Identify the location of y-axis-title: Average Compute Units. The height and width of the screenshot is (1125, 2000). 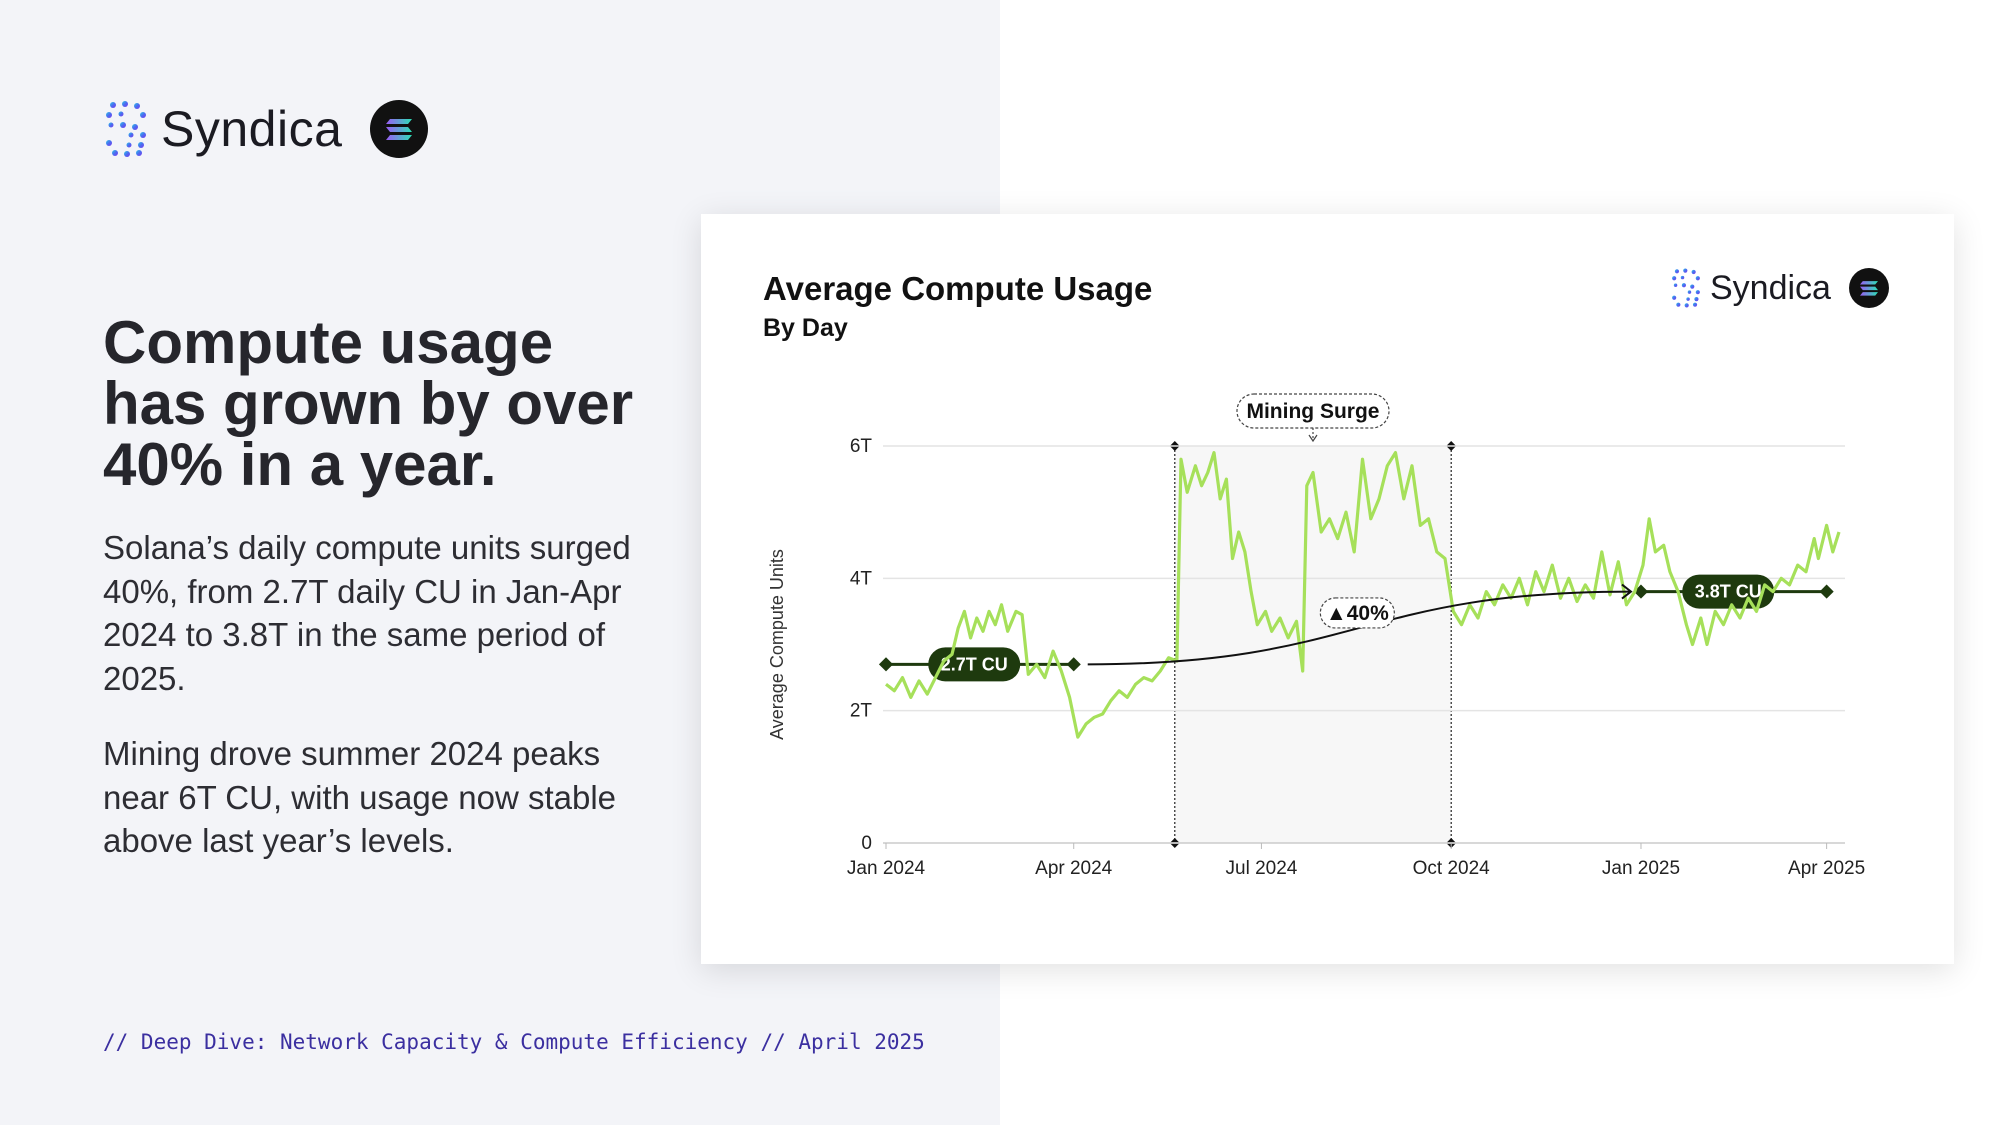
(777, 644).